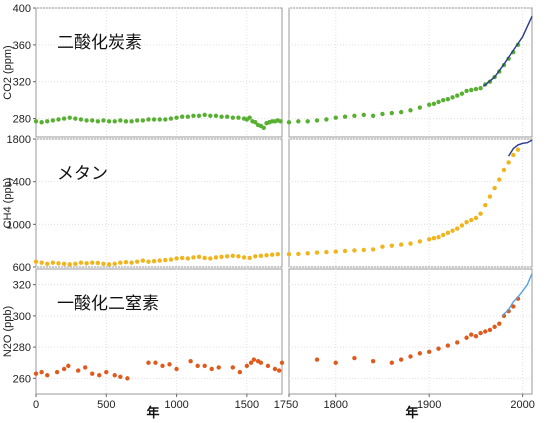 This screenshot has height=423, width=546. What do you see at coordinates (99, 43) in the screenshot?
I see `panel-title: 二酸化炭素` at bounding box center [99, 43].